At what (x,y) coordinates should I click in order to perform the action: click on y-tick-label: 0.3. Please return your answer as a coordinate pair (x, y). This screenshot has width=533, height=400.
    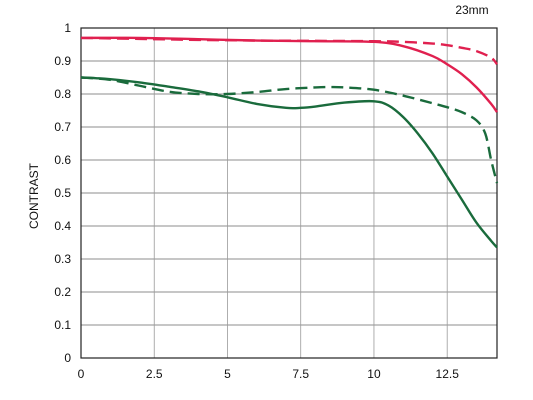
    Looking at the image, I should click on (62, 259).